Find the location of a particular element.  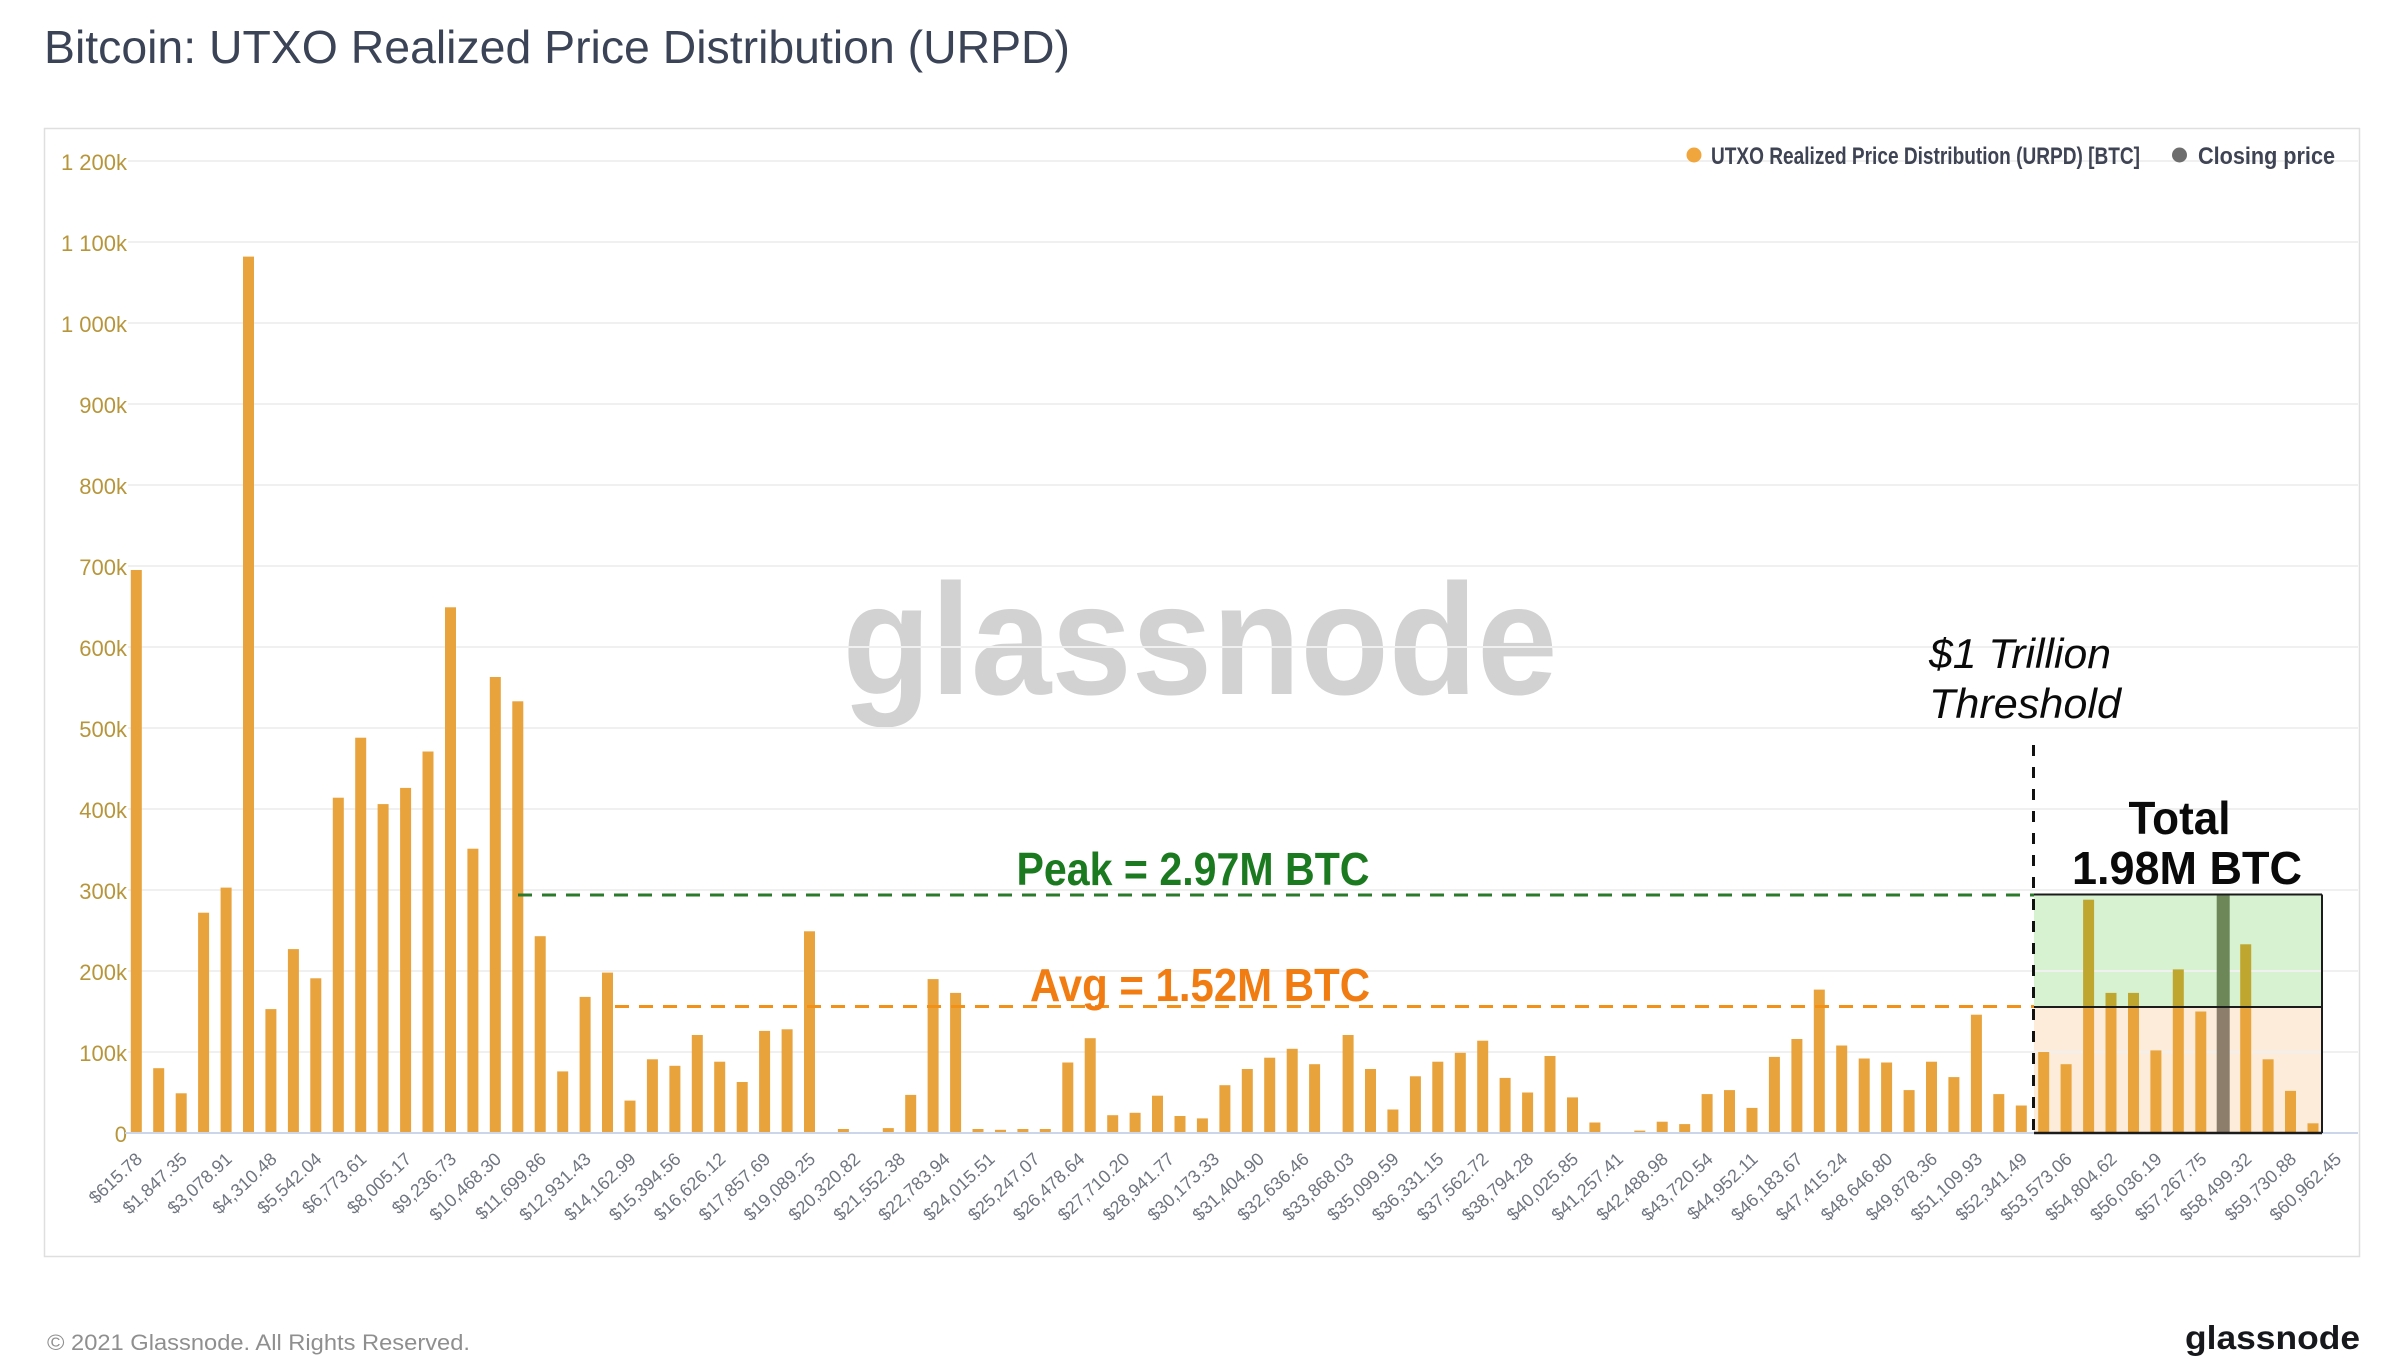

svg-text: 1 100k is located at coordinates (94, 243).